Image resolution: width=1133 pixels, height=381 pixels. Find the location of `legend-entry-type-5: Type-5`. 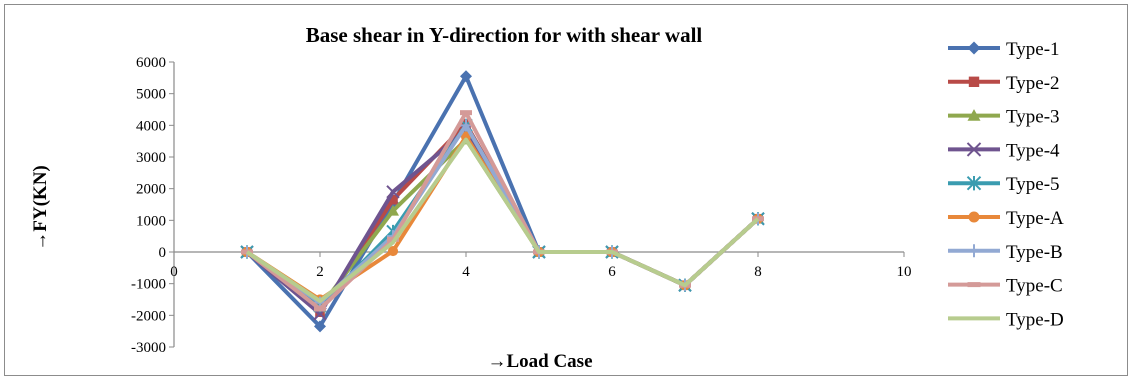

legend-entry-type-5: Type-5 is located at coordinates (1004, 184).